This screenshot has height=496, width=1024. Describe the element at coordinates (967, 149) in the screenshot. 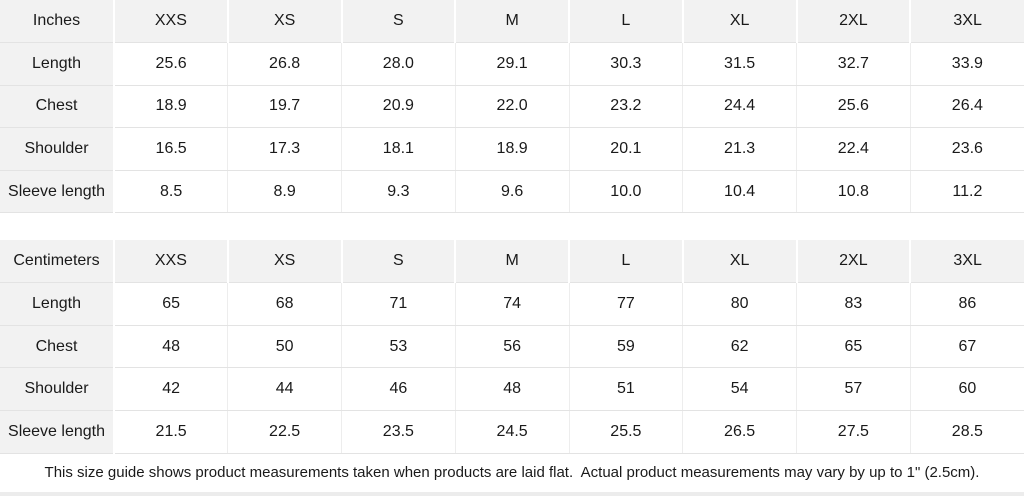

I see `value-cell: 23.6` at that location.